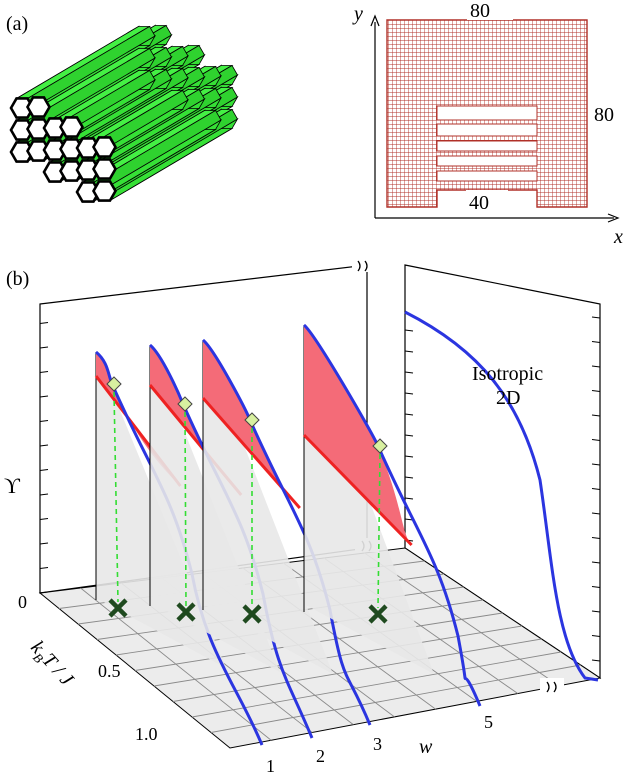  Describe the element at coordinates (604, 115) in the screenshot. I see `dimension-side: 80` at that location.